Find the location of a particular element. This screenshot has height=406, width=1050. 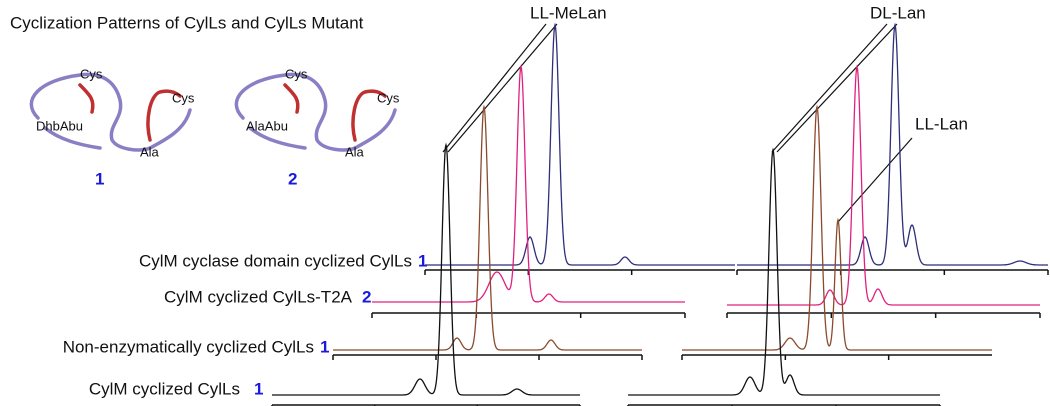

residue: DhbAbu is located at coordinates (59, 125).